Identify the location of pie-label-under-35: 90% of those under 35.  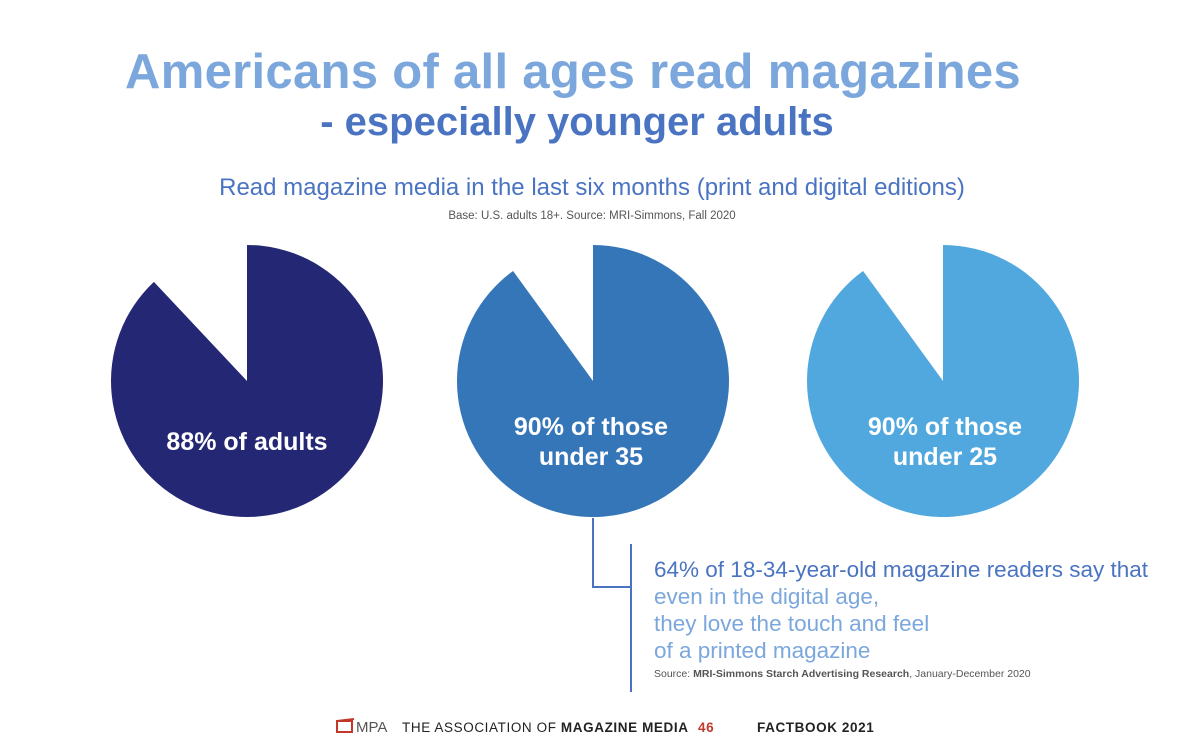
(591, 442).